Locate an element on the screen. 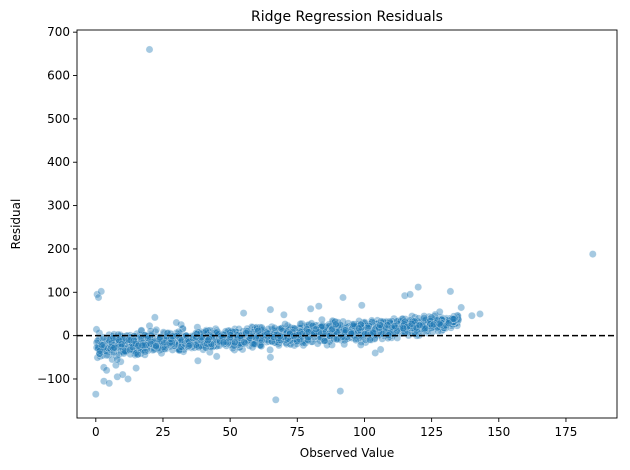 This screenshot has height=470, width=630. x-axis: 0 25 50 75 100 125 150 175 is located at coordinates (334, 428).